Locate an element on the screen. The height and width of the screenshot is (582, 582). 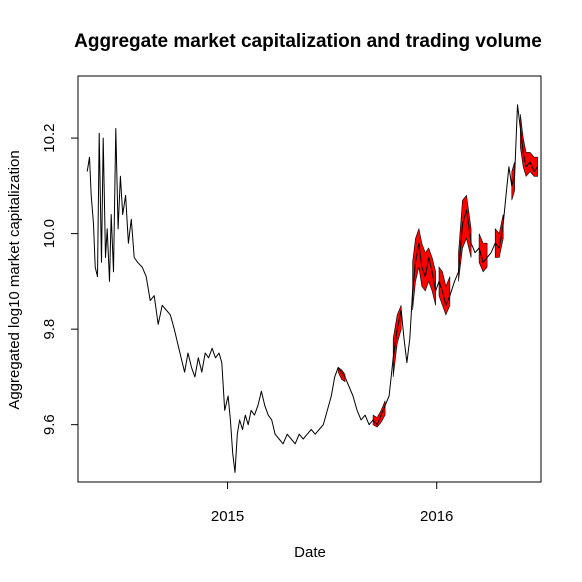
y-axis-label: Aggregated log10 market capitalization is located at coordinates (14, 279).